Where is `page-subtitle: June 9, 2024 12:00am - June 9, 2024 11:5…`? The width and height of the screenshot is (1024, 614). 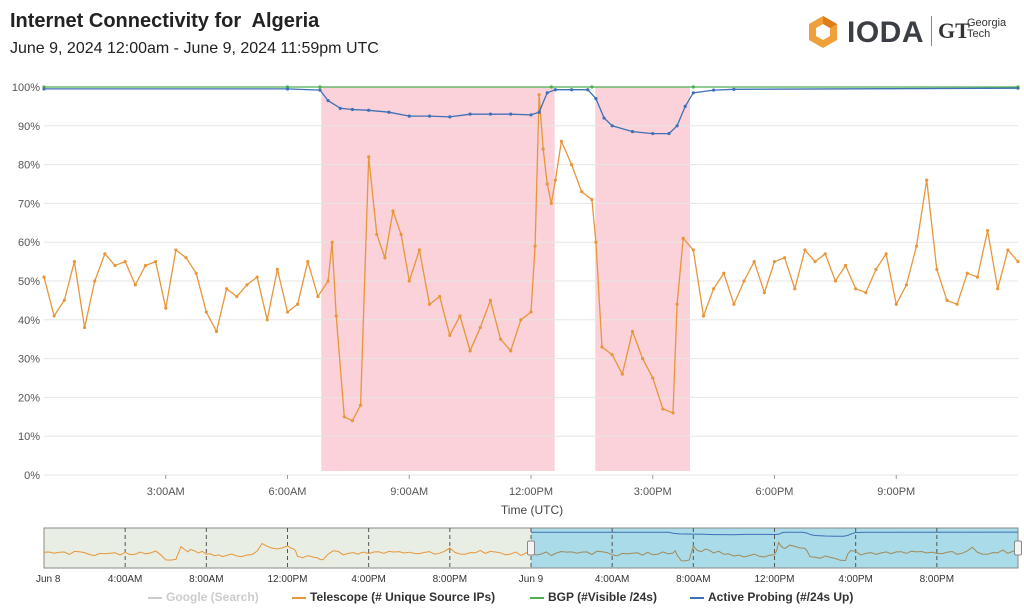
page-subtitle: June 9, 2024 12:00am - June 9, 2024 11:5… is located at coordinates (194, 48).